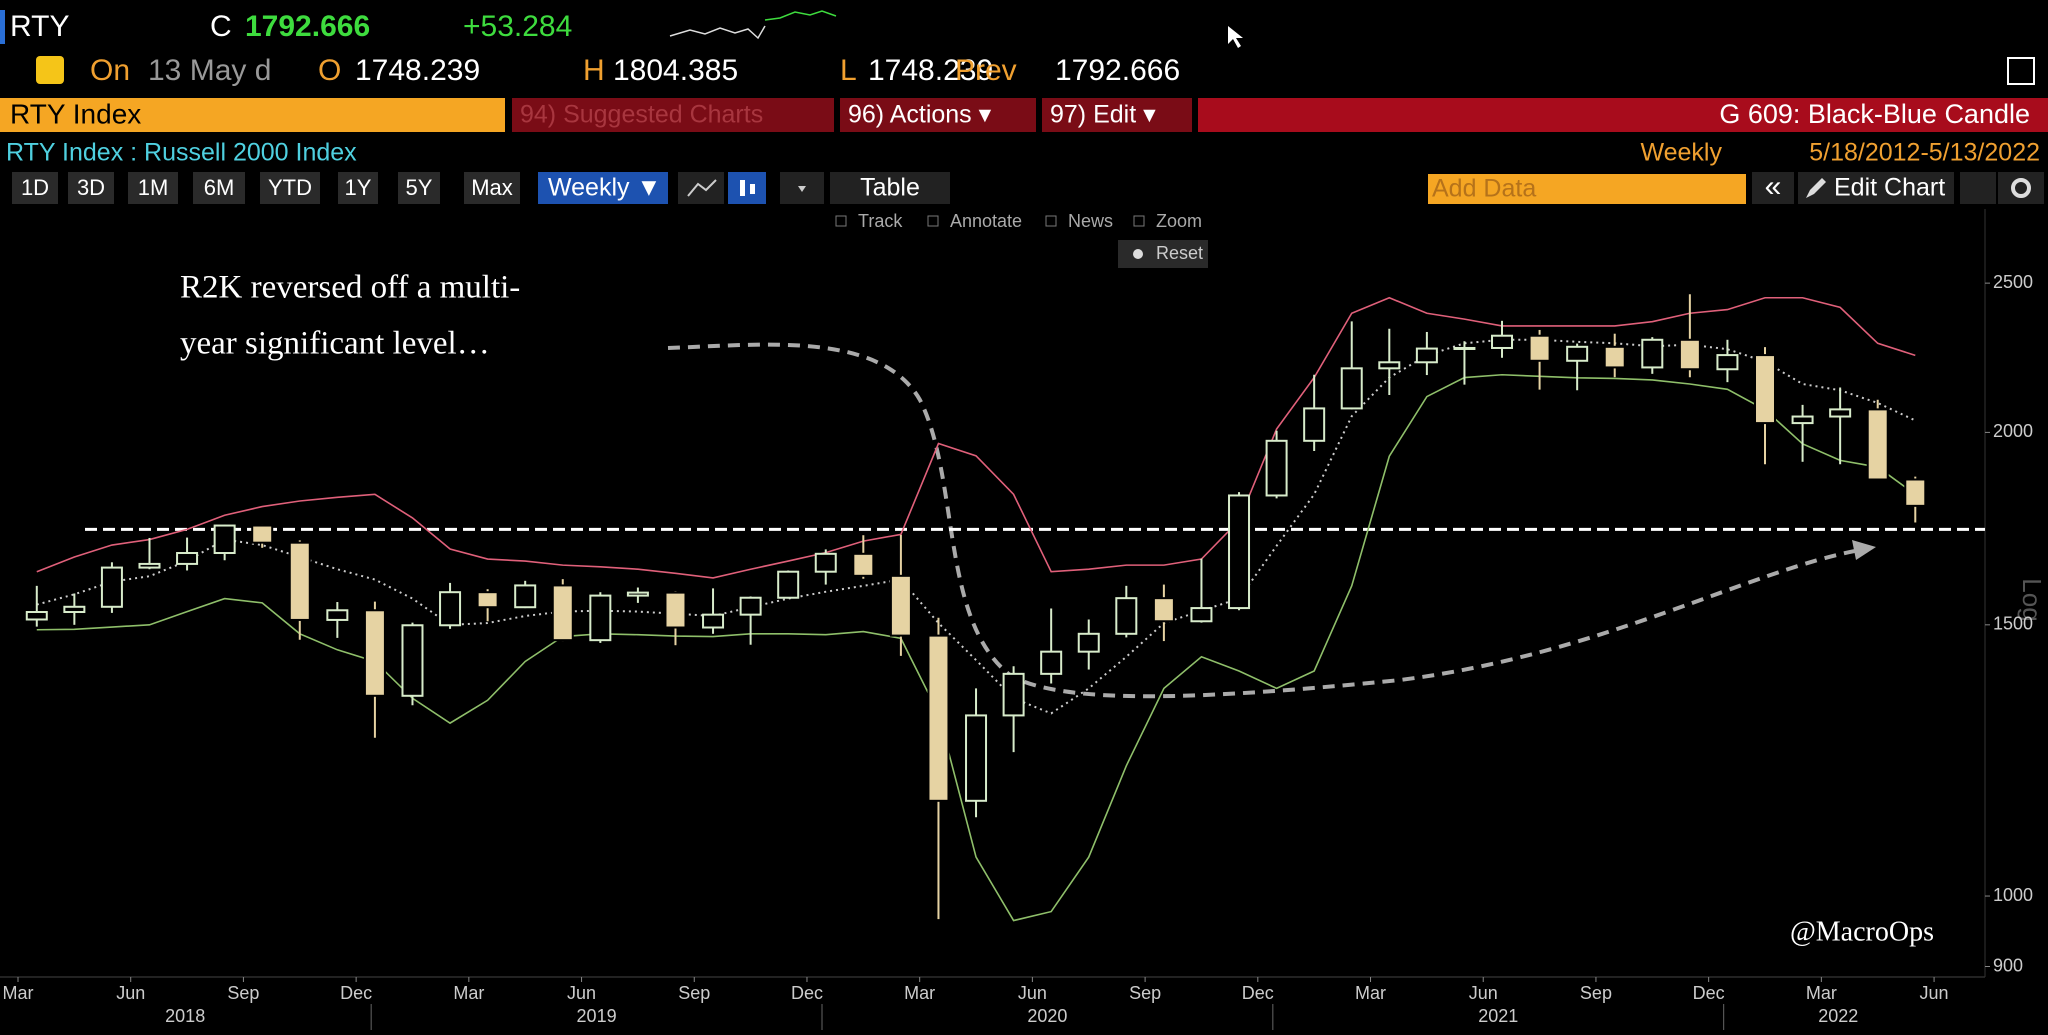 The image size is (2048, 1035). What do you see at coordinates (1484, 189) in the screenshot?
I see `add-data: Add Data` at bounding box center [1484, 189].